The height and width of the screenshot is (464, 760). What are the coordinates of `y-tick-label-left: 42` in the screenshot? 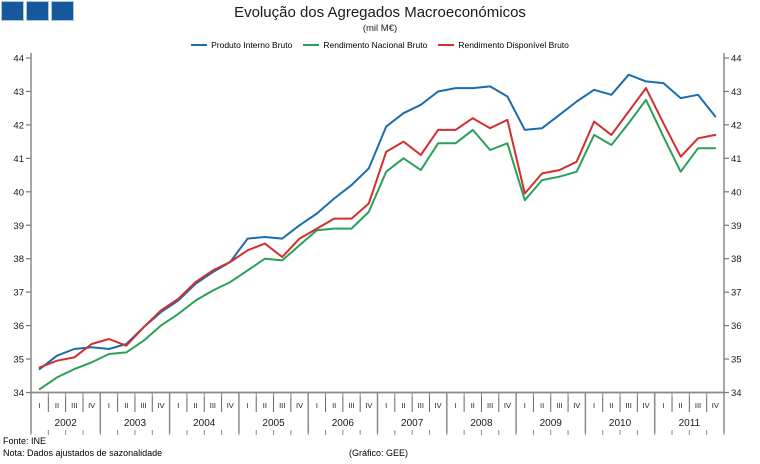 It's located at (18, 125).